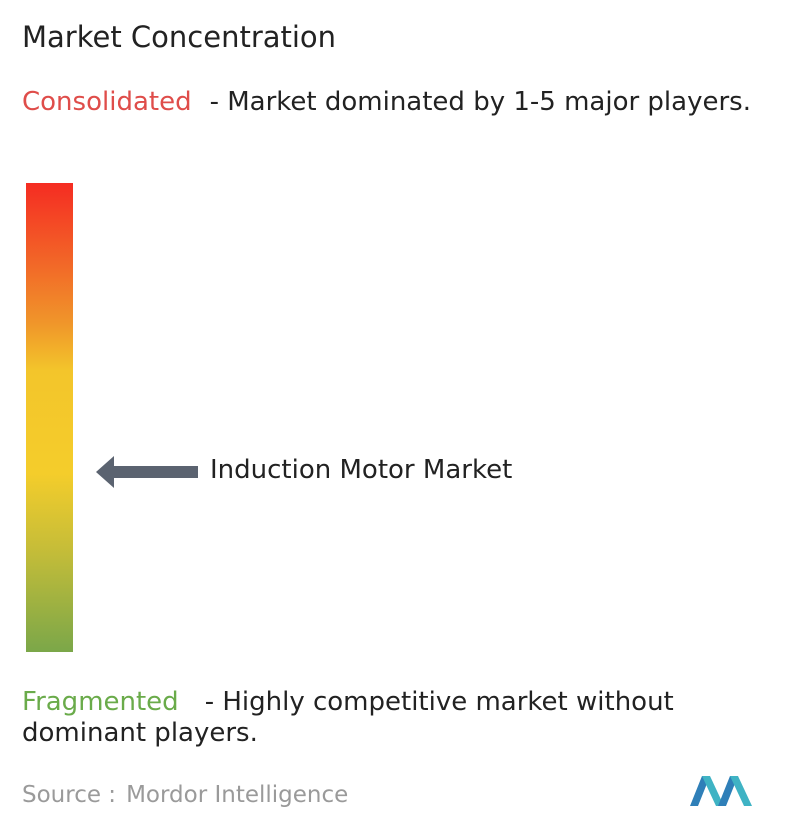  Describe the element at coordinates (480, 102) in the screenshot. I see `consolidated-description: - Market dominated by 1-5 major players.` at that location.